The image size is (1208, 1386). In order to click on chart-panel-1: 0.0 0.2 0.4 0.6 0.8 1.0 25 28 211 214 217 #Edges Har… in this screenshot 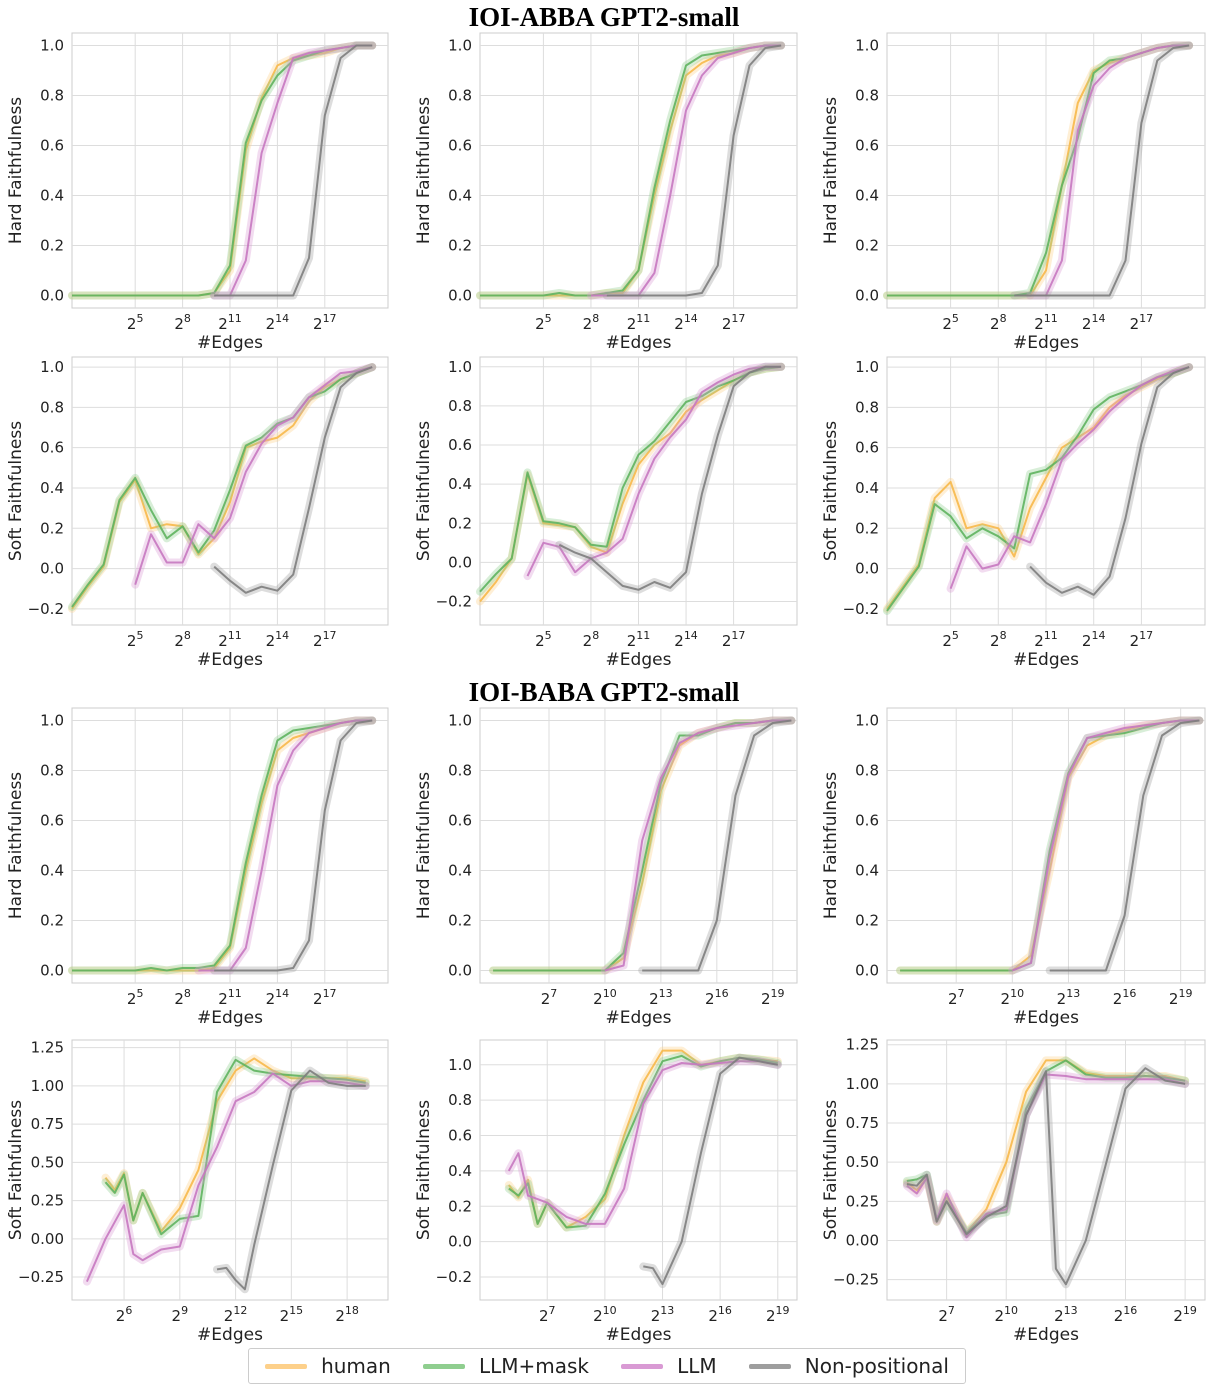, I will do `click(197, 192)`.